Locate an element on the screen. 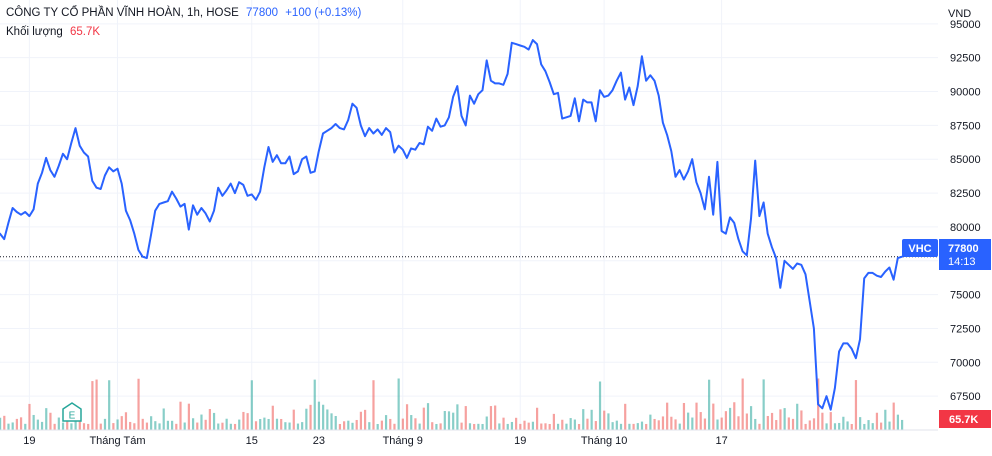 The height and width of the screenshot is (456, 992). y-tick-label: 70000 is located at coordinates (965, 363).